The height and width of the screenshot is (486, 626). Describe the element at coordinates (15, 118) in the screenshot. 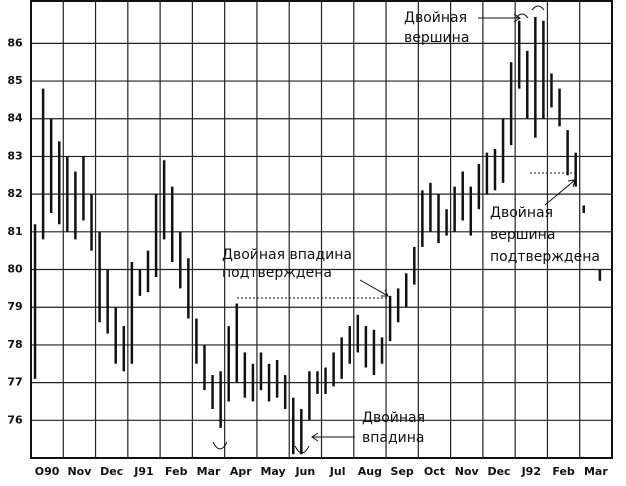

I see `y-tick-label: 84` at that location.